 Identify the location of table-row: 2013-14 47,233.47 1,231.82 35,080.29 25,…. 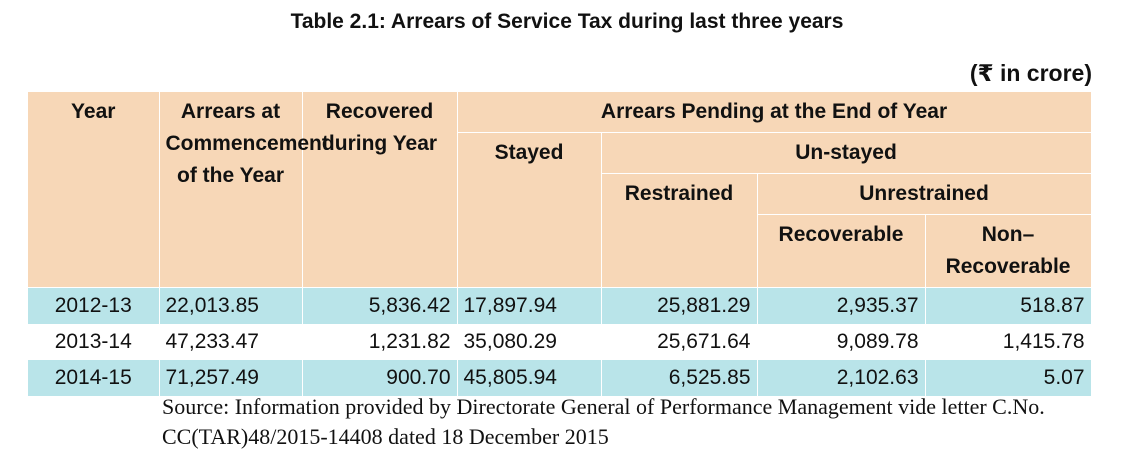
(560, 342).